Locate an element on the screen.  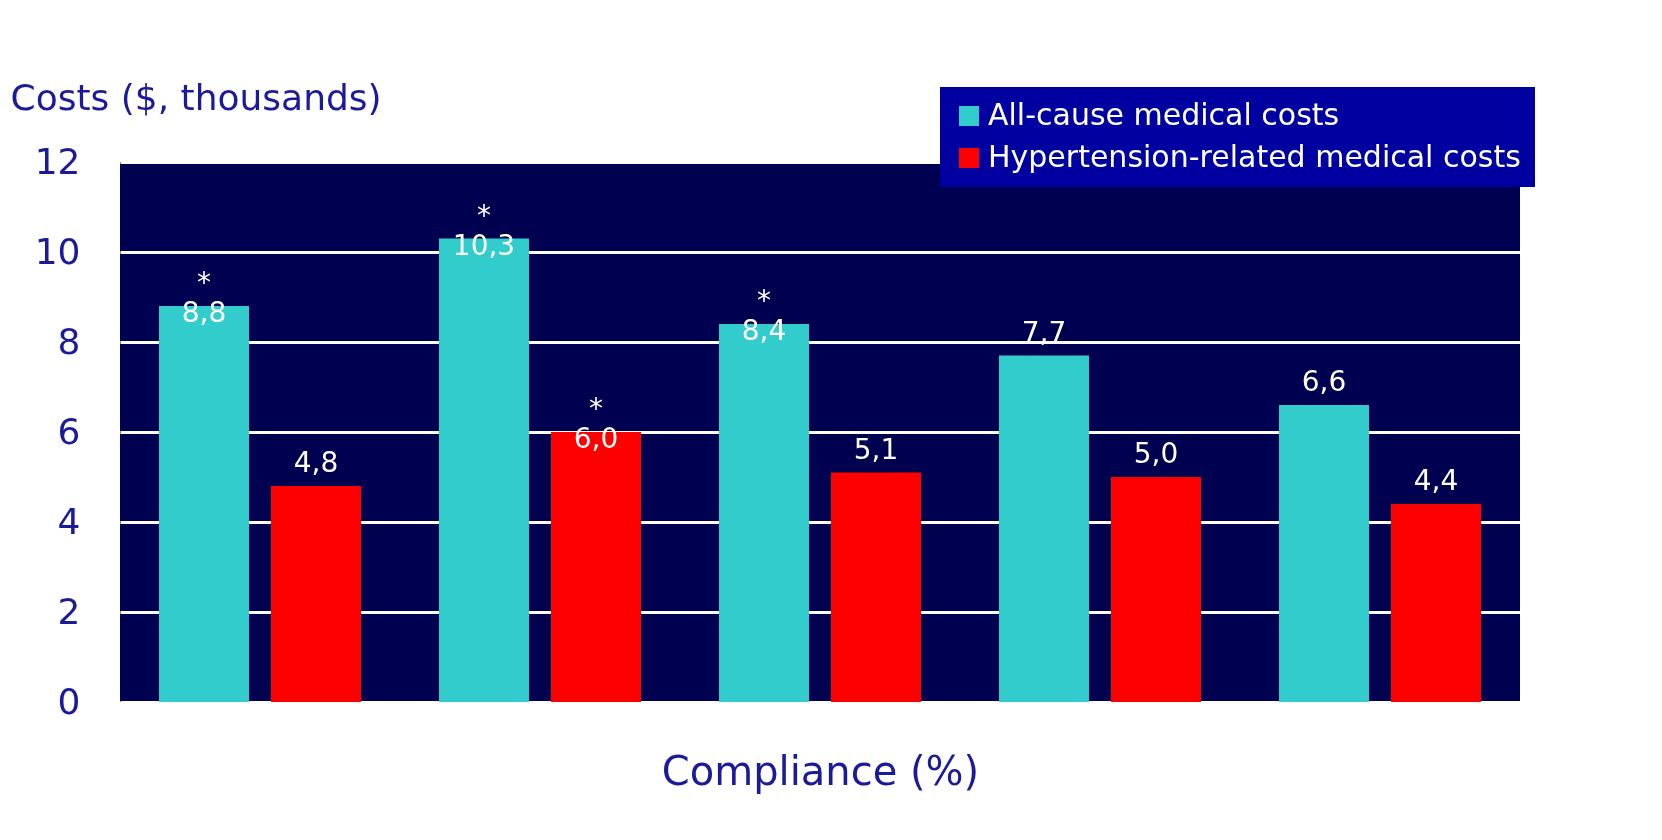
legend-label: All-cause medical costs is located at coordinates (1164, 114).